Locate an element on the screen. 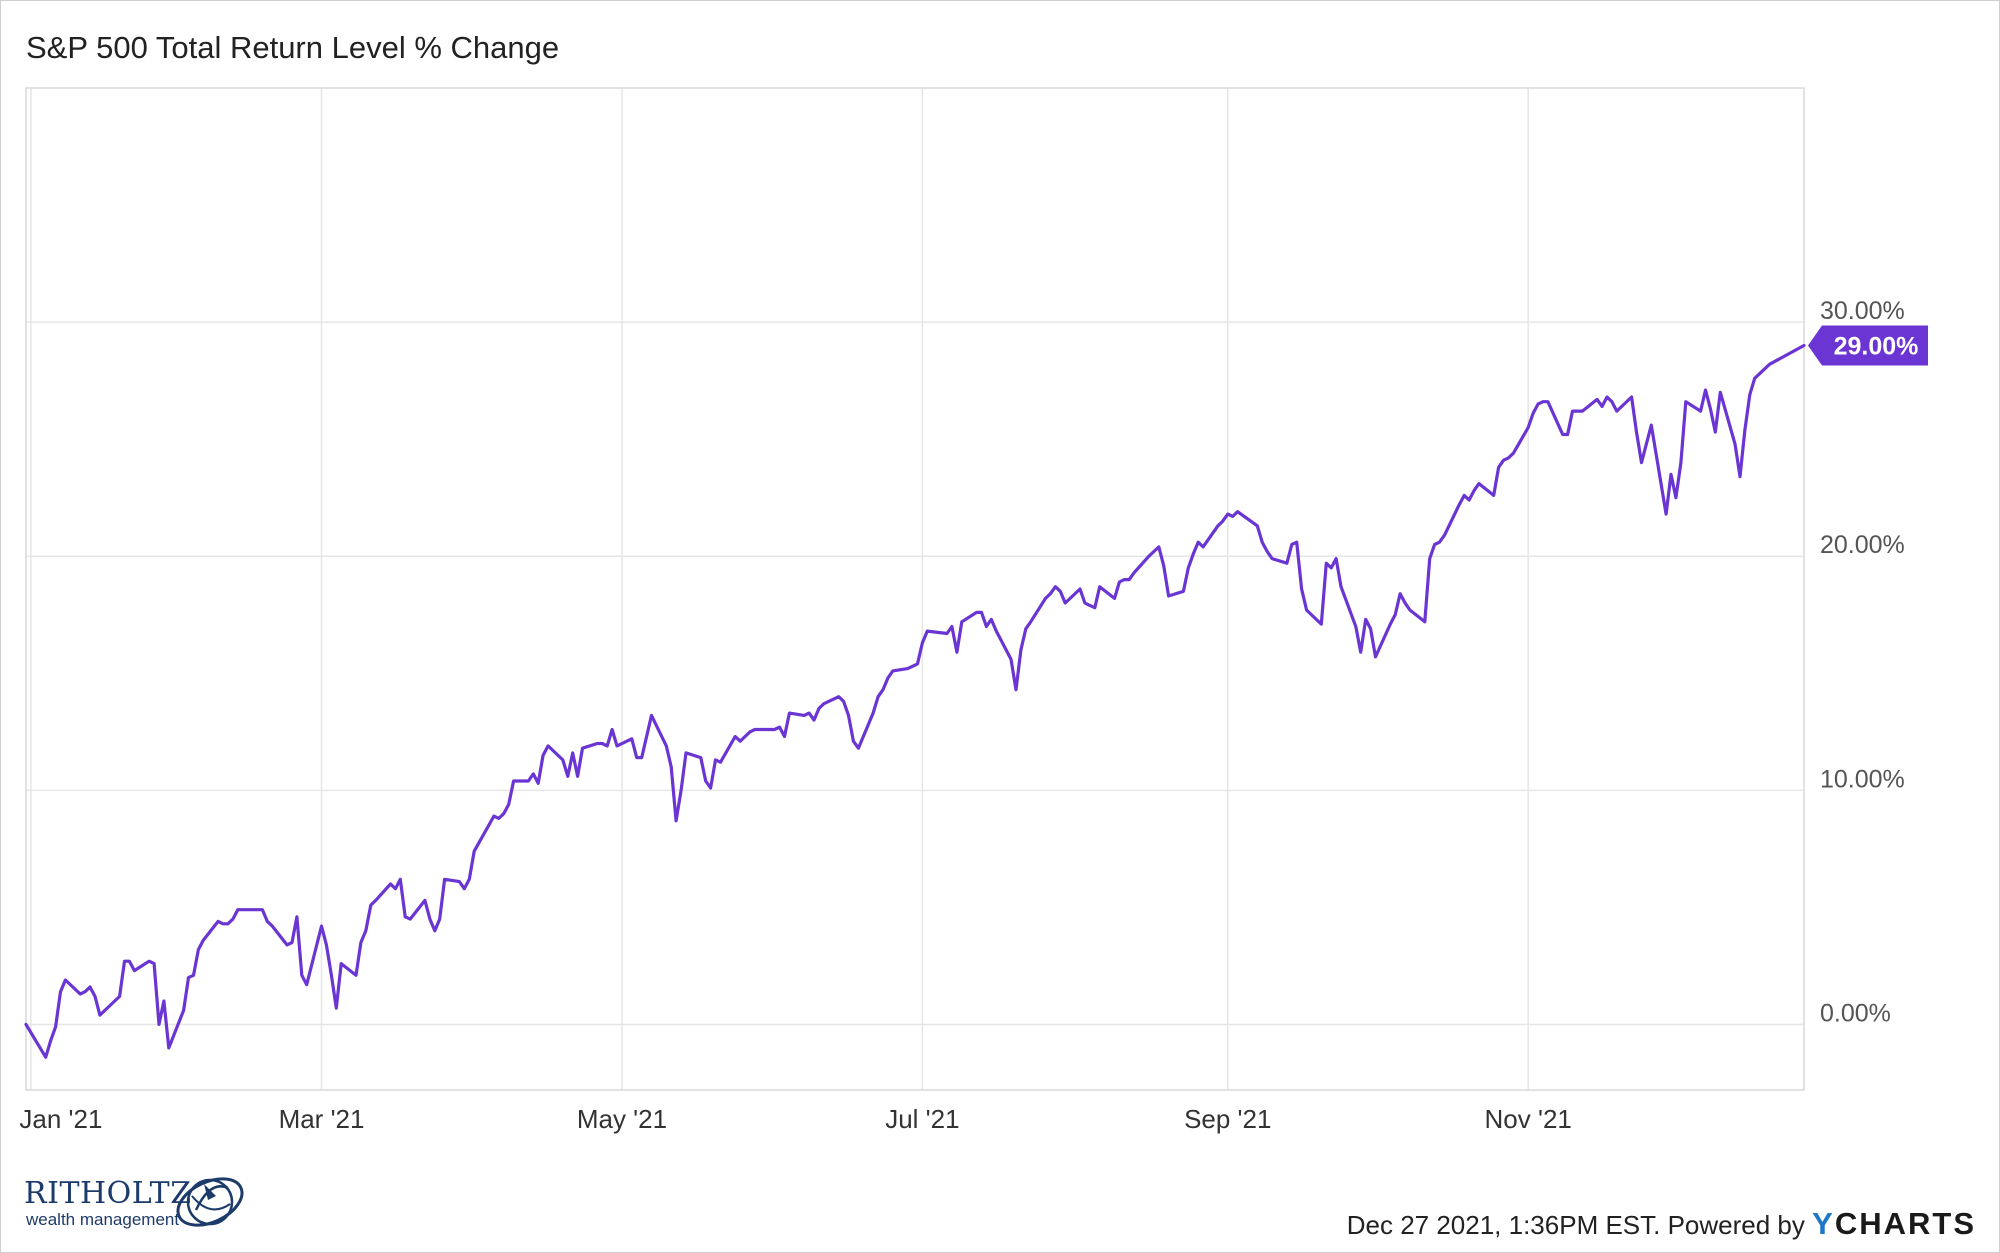 This screenshot has width=2000, height=1253. ycharts-brand: YCHARTS is located at coordinates (1894, 1223).